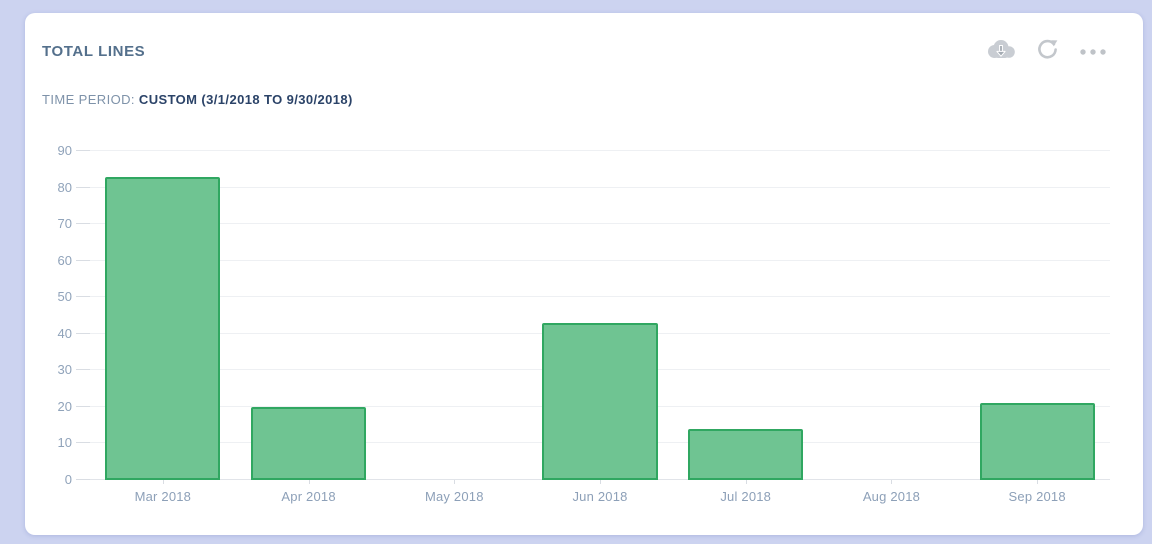  Describe the element at coordinates (309, 443) in the screenshot. I see `bar-apr-2018` at that location.